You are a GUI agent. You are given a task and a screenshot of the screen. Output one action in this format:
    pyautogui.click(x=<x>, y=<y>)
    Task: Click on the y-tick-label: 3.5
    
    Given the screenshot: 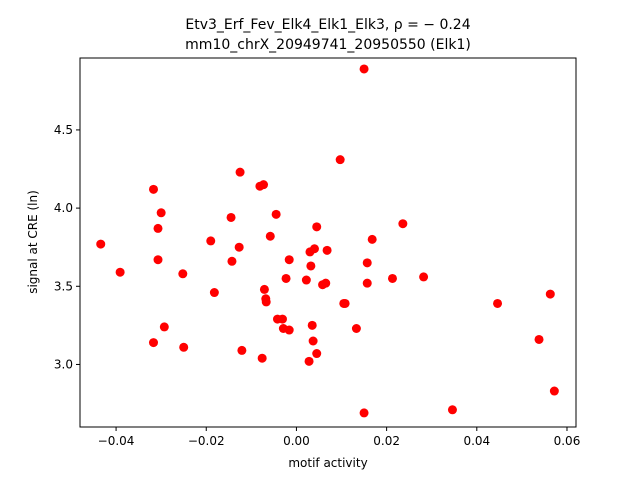 What is the action you would take?
    pyautogui.click(x=63, y=286)
    